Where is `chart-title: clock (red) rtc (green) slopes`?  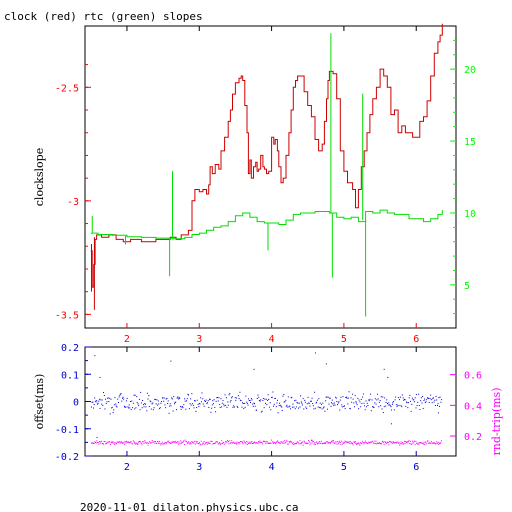 chart-title: clock (red) rtc (green) slopes is located at coordinates (103, 16).